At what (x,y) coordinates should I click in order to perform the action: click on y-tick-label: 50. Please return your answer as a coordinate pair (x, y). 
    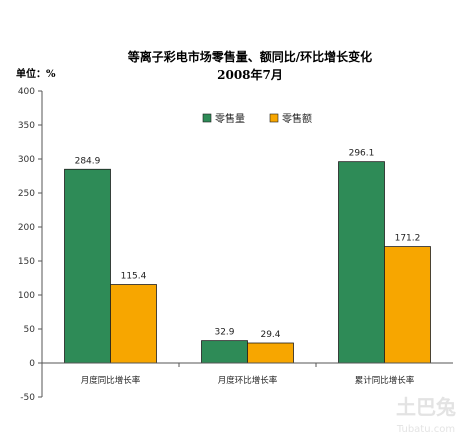
    Looking at the image, I should click on (30, 330).